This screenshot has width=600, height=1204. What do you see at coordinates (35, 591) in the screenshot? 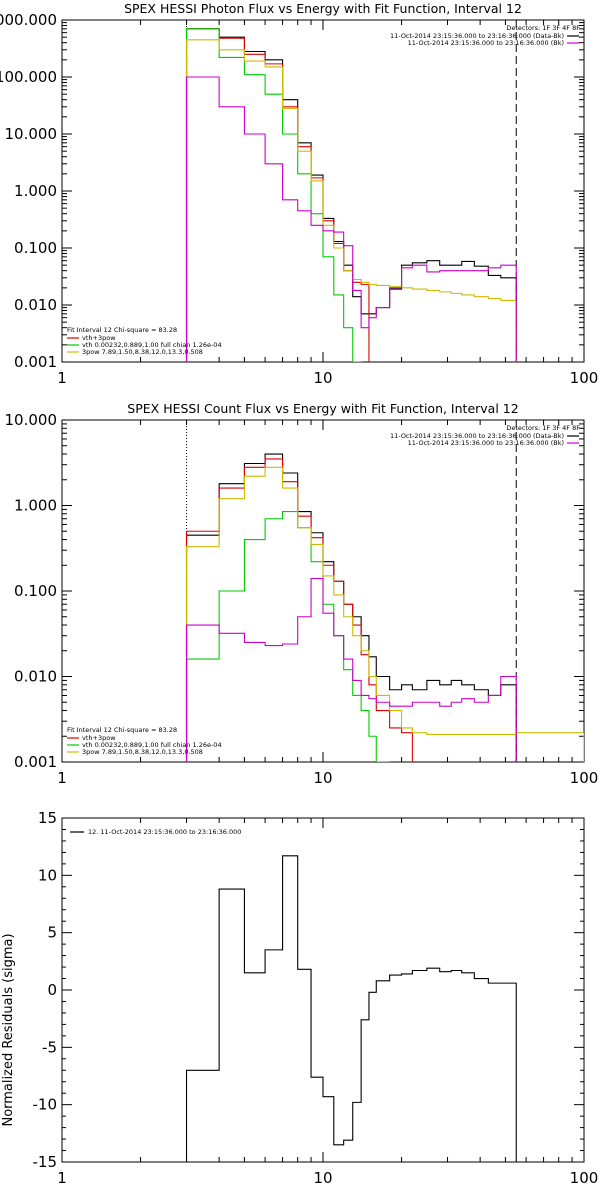
I see `y-tick-label-1: 0.100` at bounding box center [35, 591].